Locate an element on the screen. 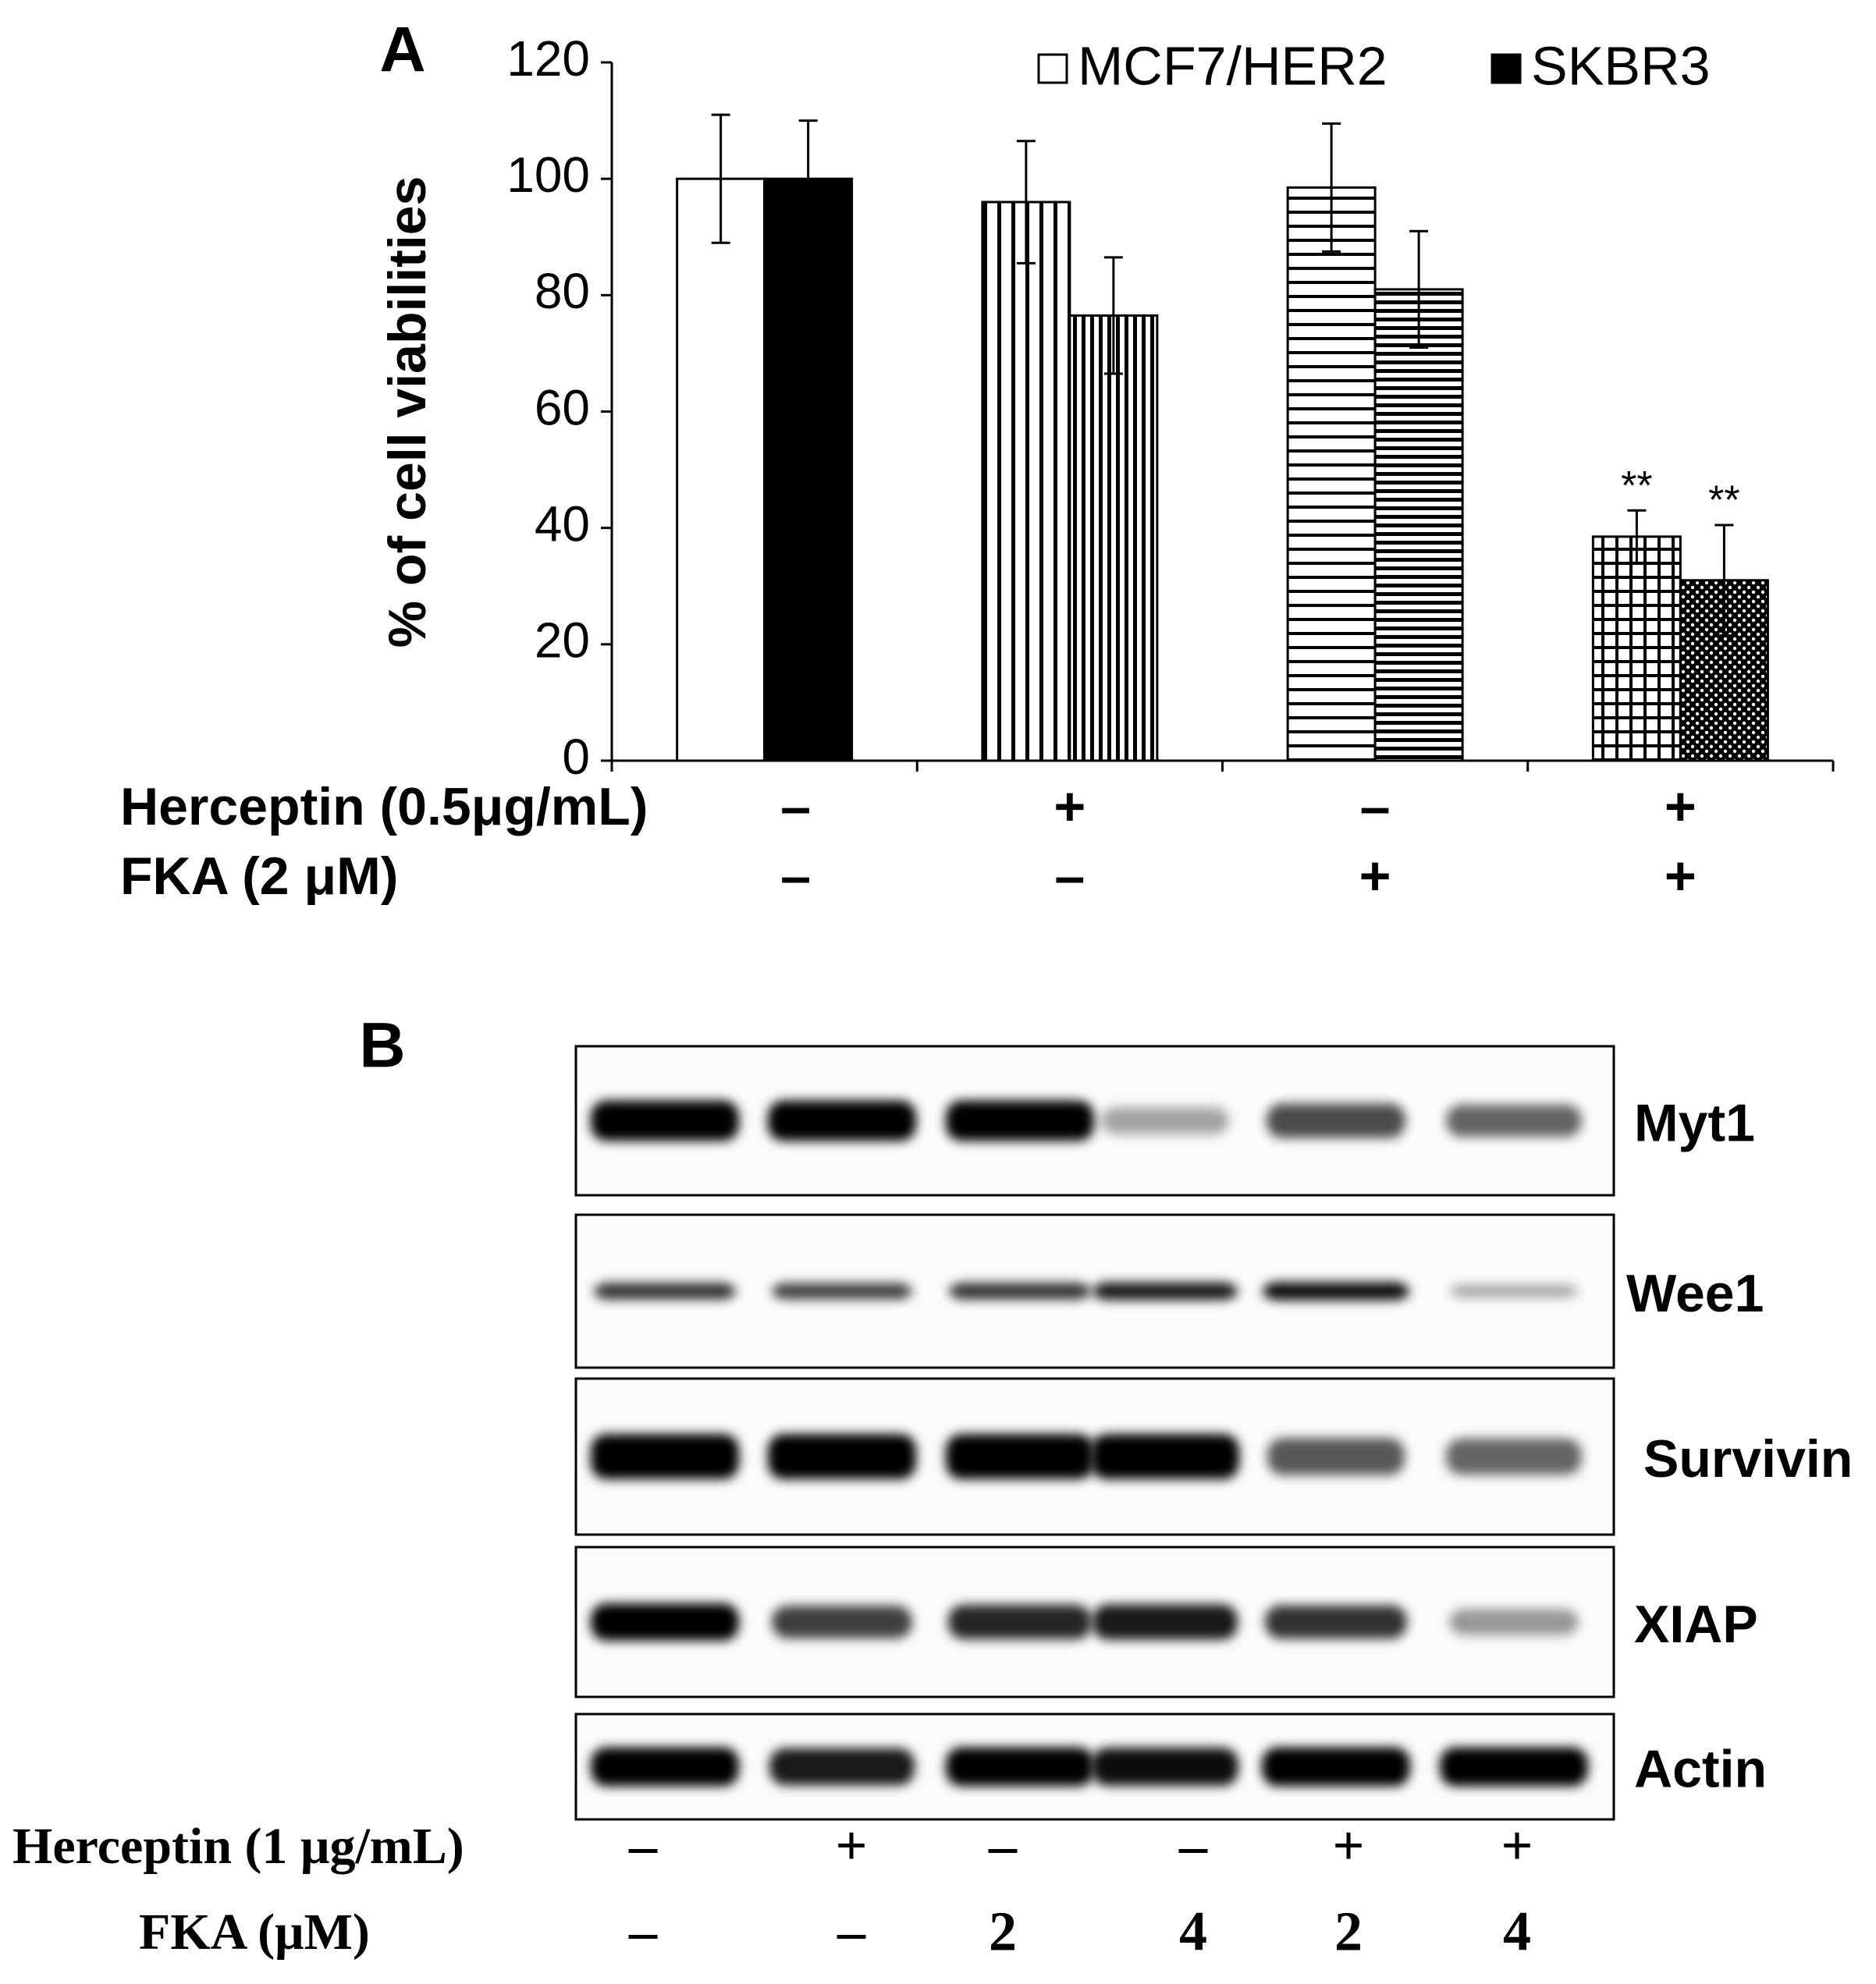 This screenshot has width=1876, height=1984. panel-label: A is located at coordinates (402, 50).